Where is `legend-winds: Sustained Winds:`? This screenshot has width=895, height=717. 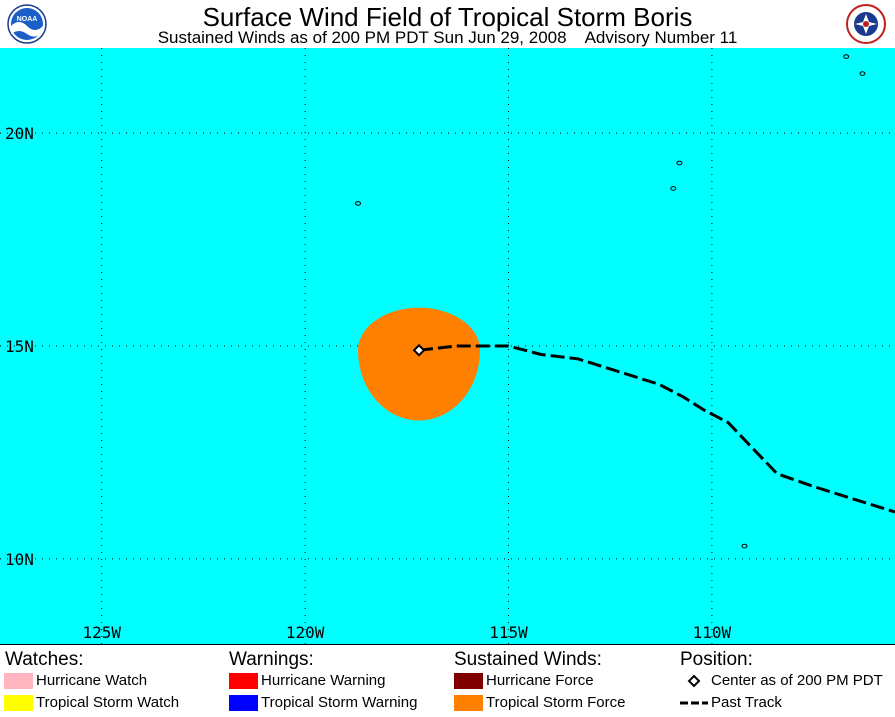
legend-winds: Sustained Winds: is located at coordinates (528, 660).